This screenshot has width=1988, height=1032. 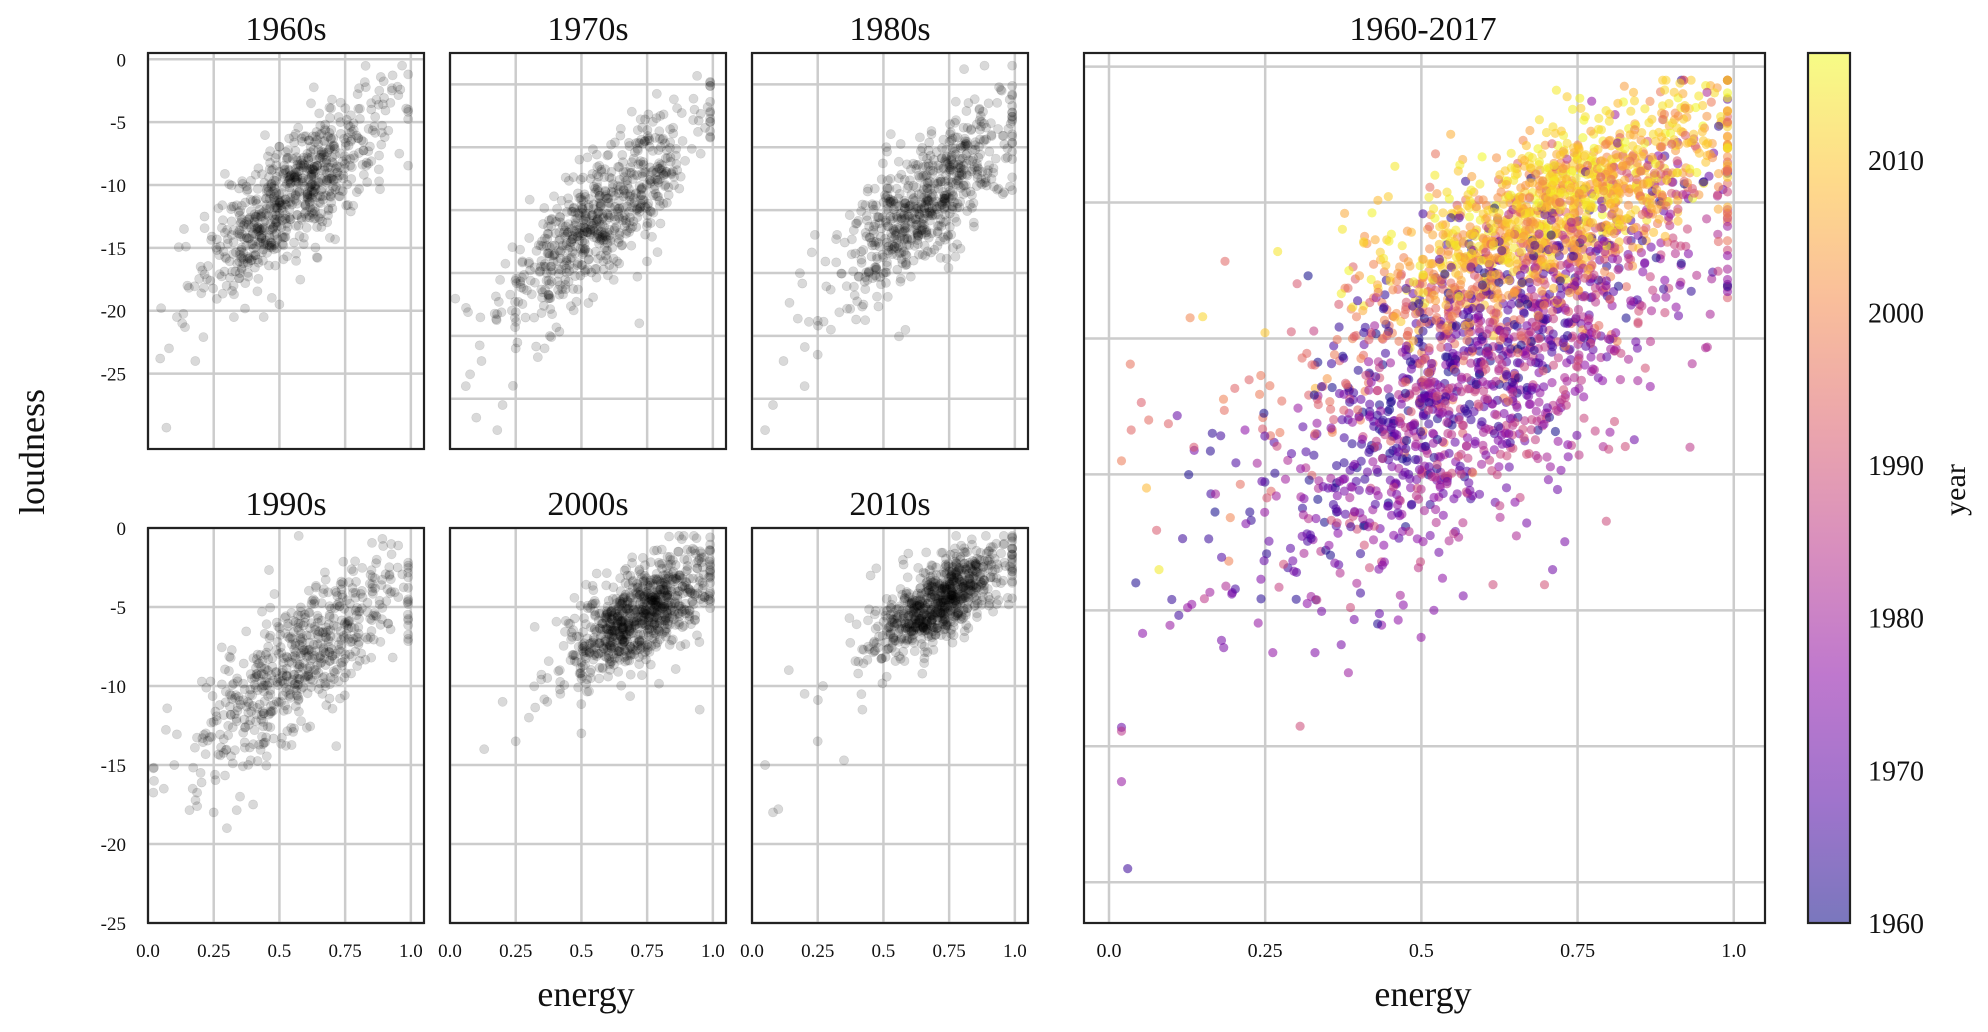 What do you see at coordinates (262, 249) in the screenshot?
I see `panel-1960s: 0-5-10-15-20-25` at bounding box center [262, 249].